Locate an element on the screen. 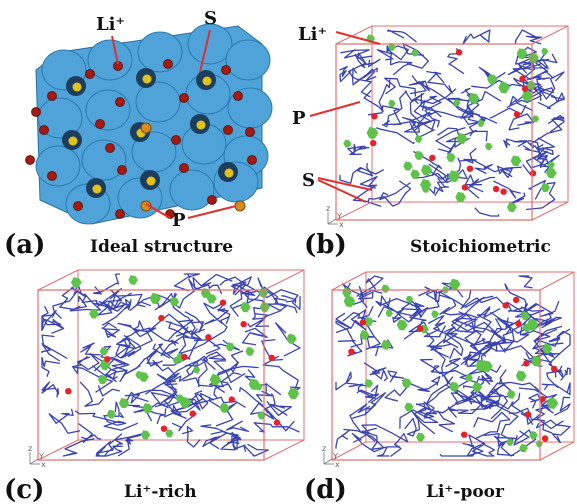 The width and height of the screenshot is (577, 504). b-li-callout-line is located at coordinates (358, 38).